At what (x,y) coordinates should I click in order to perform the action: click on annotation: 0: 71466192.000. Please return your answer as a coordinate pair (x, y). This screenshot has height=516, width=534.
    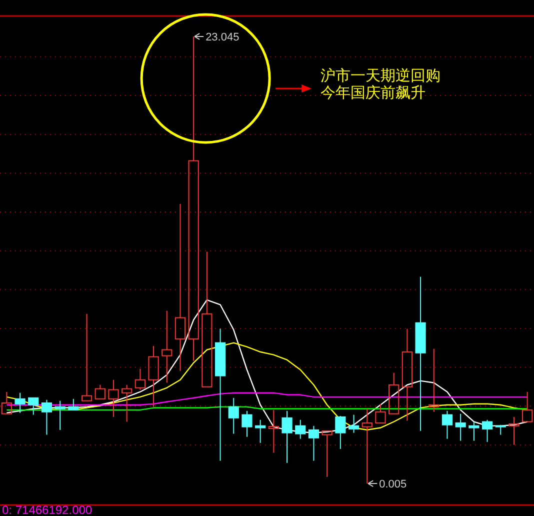
    Looking at the image, I should click on (47, 509).